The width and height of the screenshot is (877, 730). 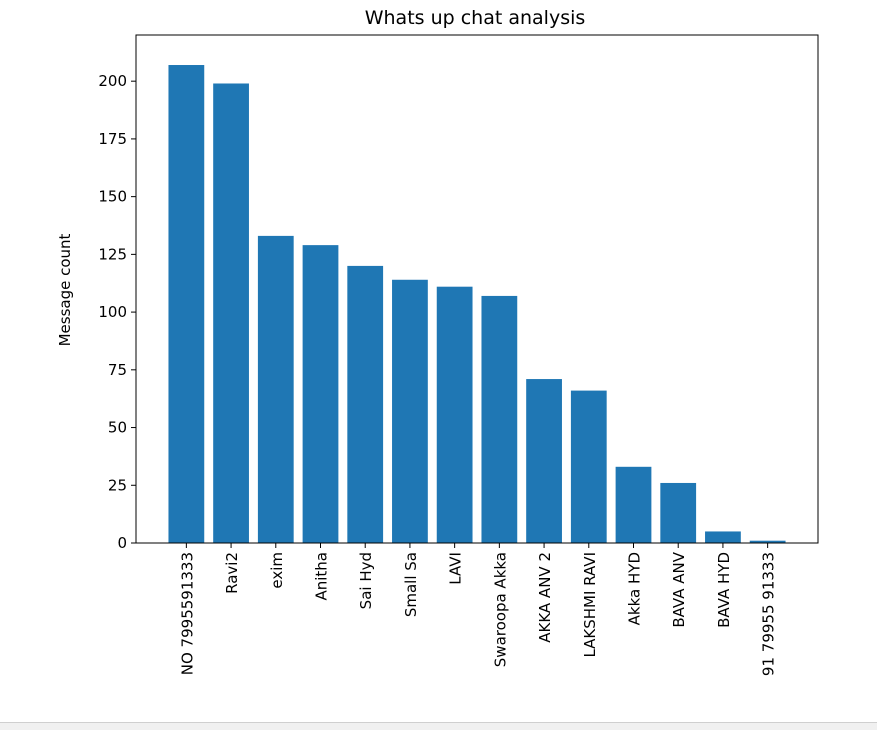 What do you see at coordinates (112, 81) in the screenshot?
I see `y-tick-label: 200` at bounding box center [112, 81].